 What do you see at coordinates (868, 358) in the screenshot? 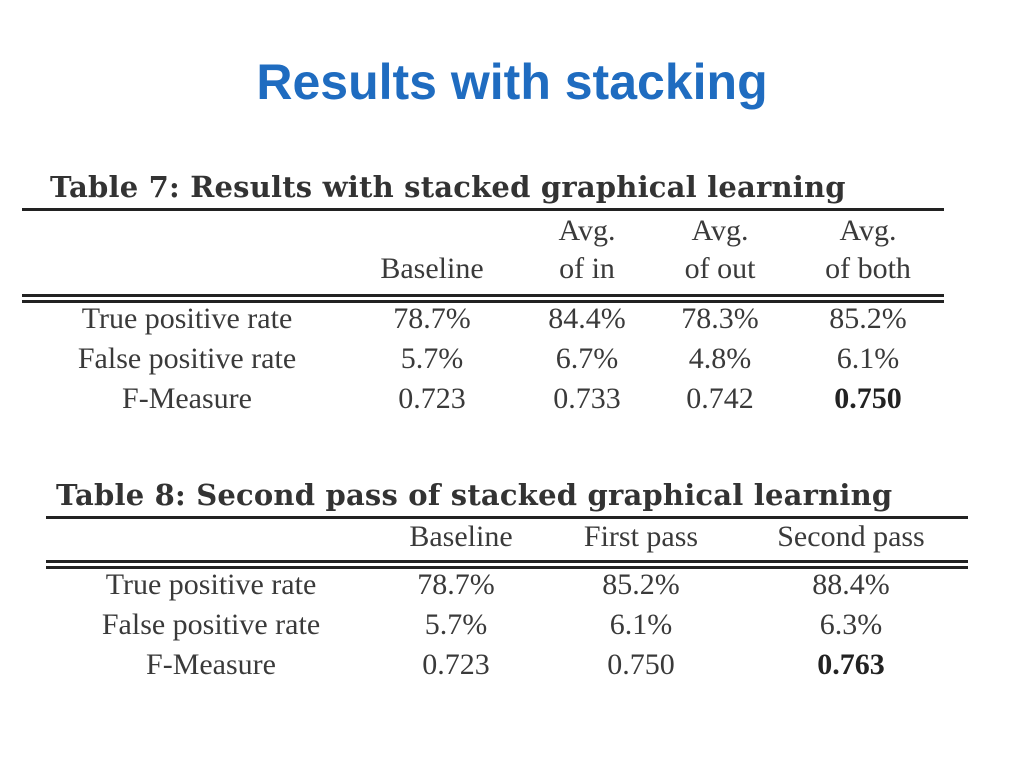
I see `table-7-cell: 6.1%` at bounding box center [868, 358].